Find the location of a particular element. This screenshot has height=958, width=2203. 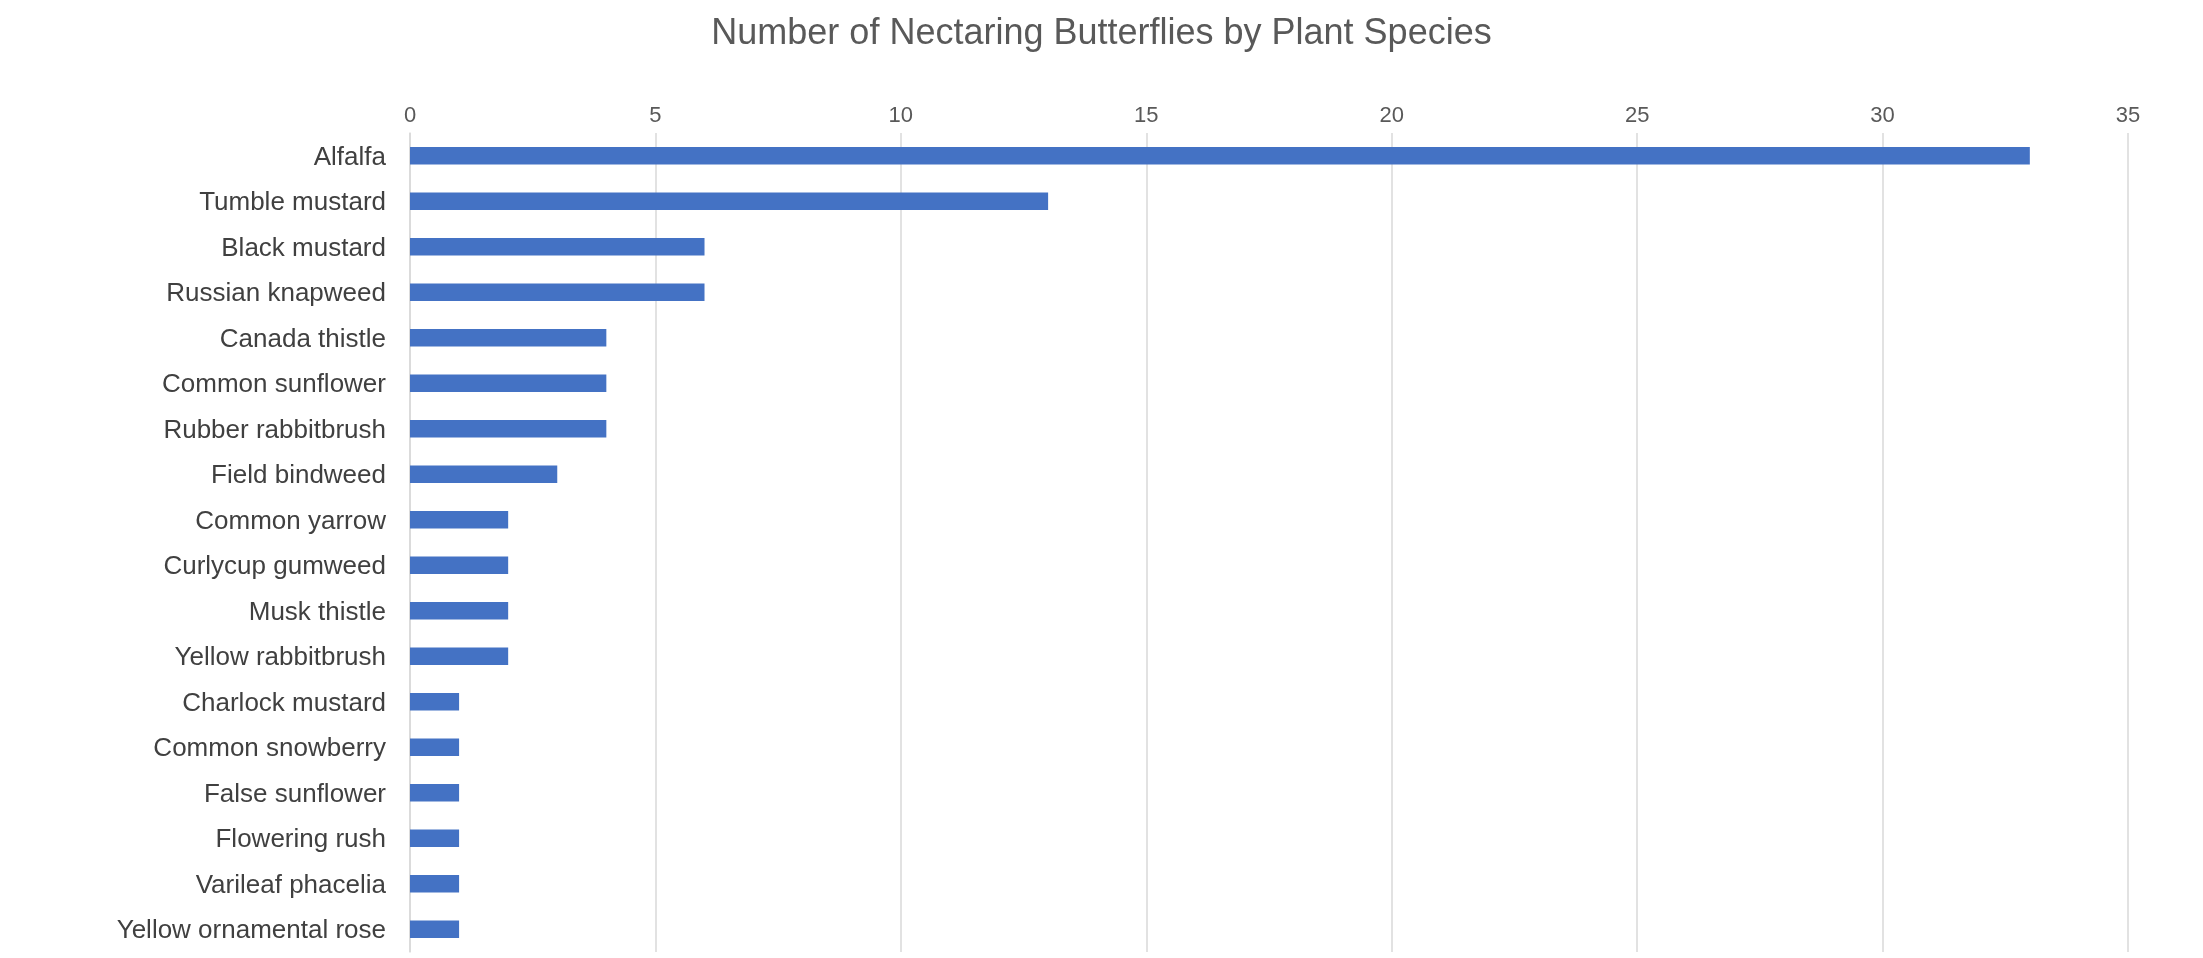

y-tick-label: Alfalfa is located at coordinates (350, 155).